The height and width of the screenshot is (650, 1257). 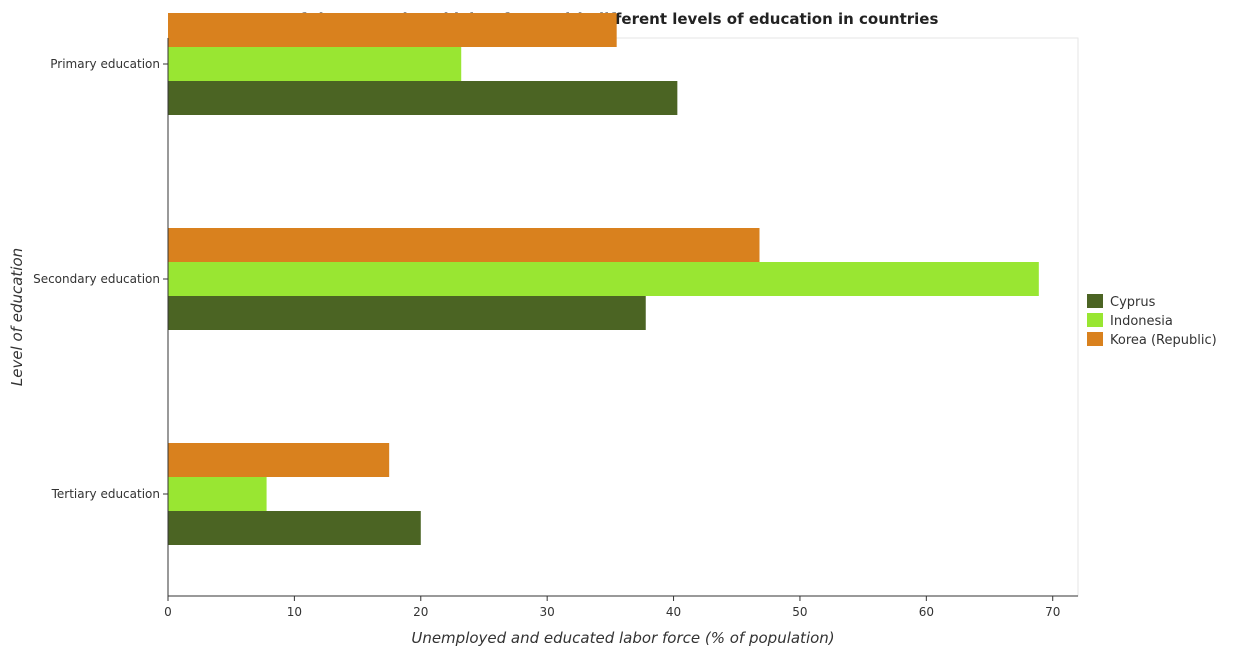 What do you see at coordinates (168, 612) in the screenshot?
I see `x-tick-label: 0` at bounding box center [168, 612].